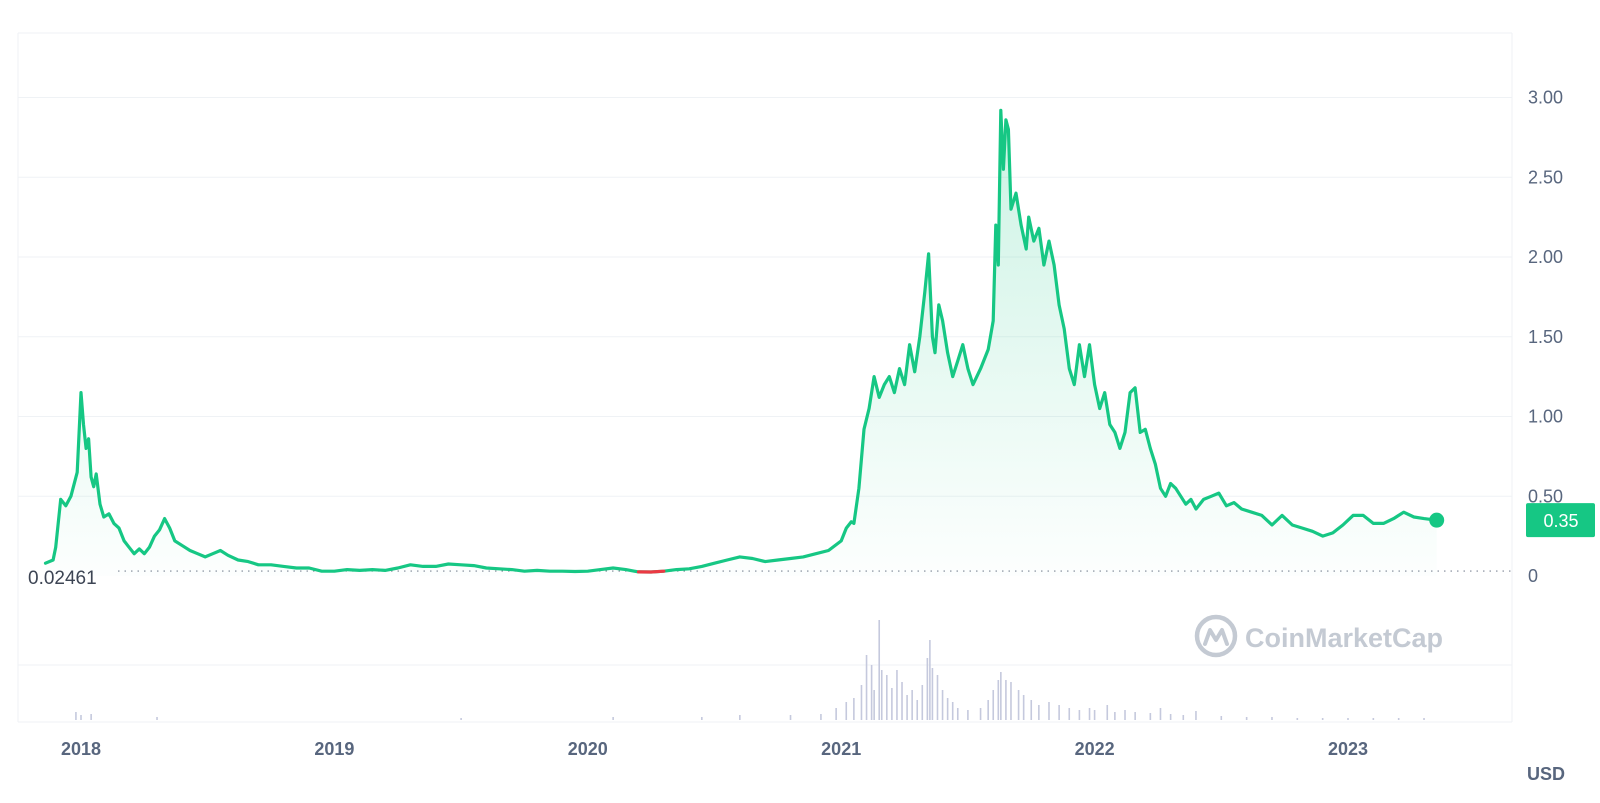 The image size is (1600, 803). Describe the element at coordinates (81, 749) in the screenshot. I see `x-tick-label: 2018` at that location.